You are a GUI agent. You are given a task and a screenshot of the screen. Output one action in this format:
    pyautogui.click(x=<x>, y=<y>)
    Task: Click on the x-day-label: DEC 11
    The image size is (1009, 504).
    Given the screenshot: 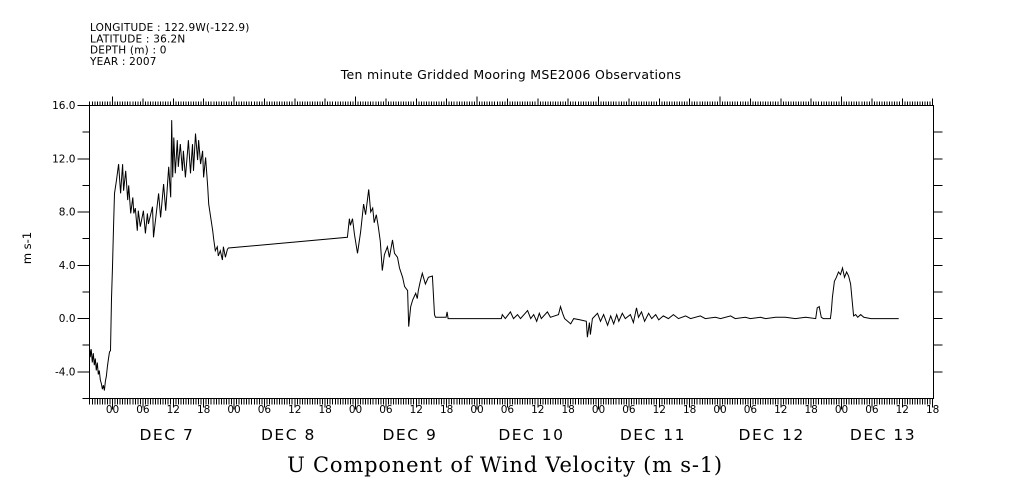 What is the action you would take?
    pyautogui.click(x=653, y=435)
    